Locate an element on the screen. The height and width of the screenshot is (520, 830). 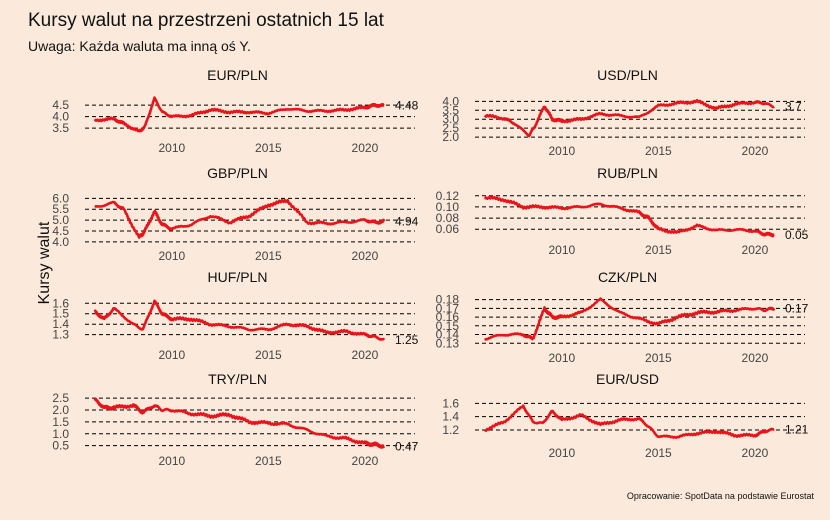
eur-pln-panel-title: EUR/PLN is located at coordinates (237, 75).